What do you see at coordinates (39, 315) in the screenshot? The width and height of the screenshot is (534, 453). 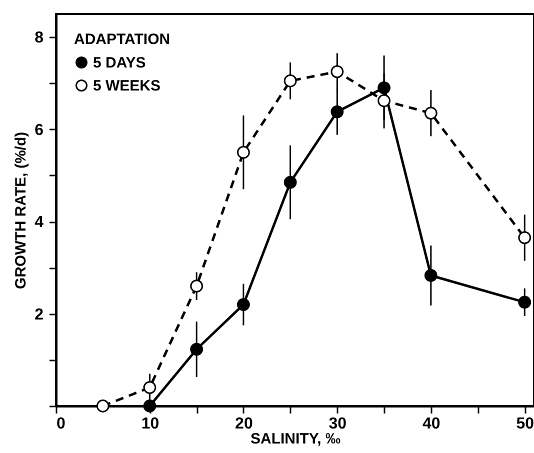 I see `y-tick-label: 2` at bounding box center [39, 315].